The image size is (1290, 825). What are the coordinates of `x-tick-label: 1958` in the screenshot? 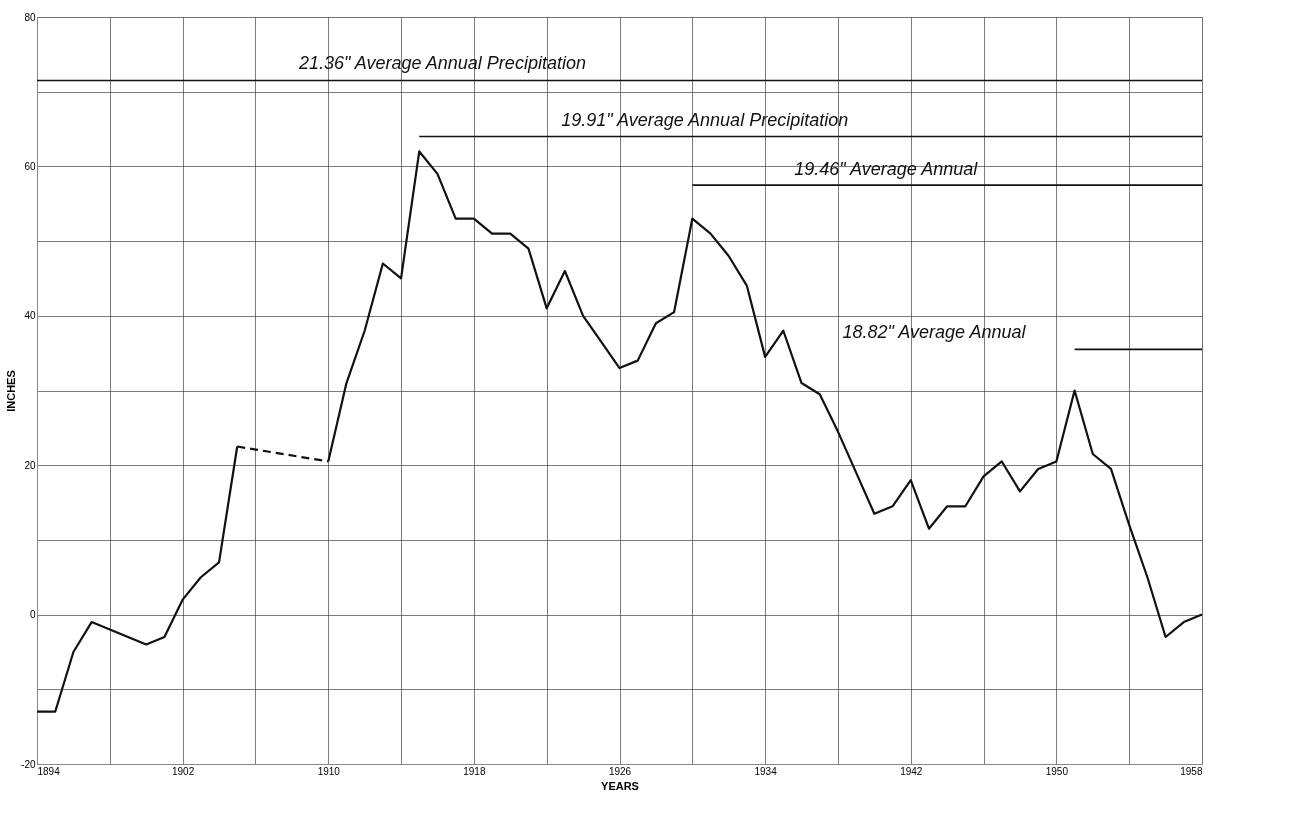 It's located at (1191, 771).